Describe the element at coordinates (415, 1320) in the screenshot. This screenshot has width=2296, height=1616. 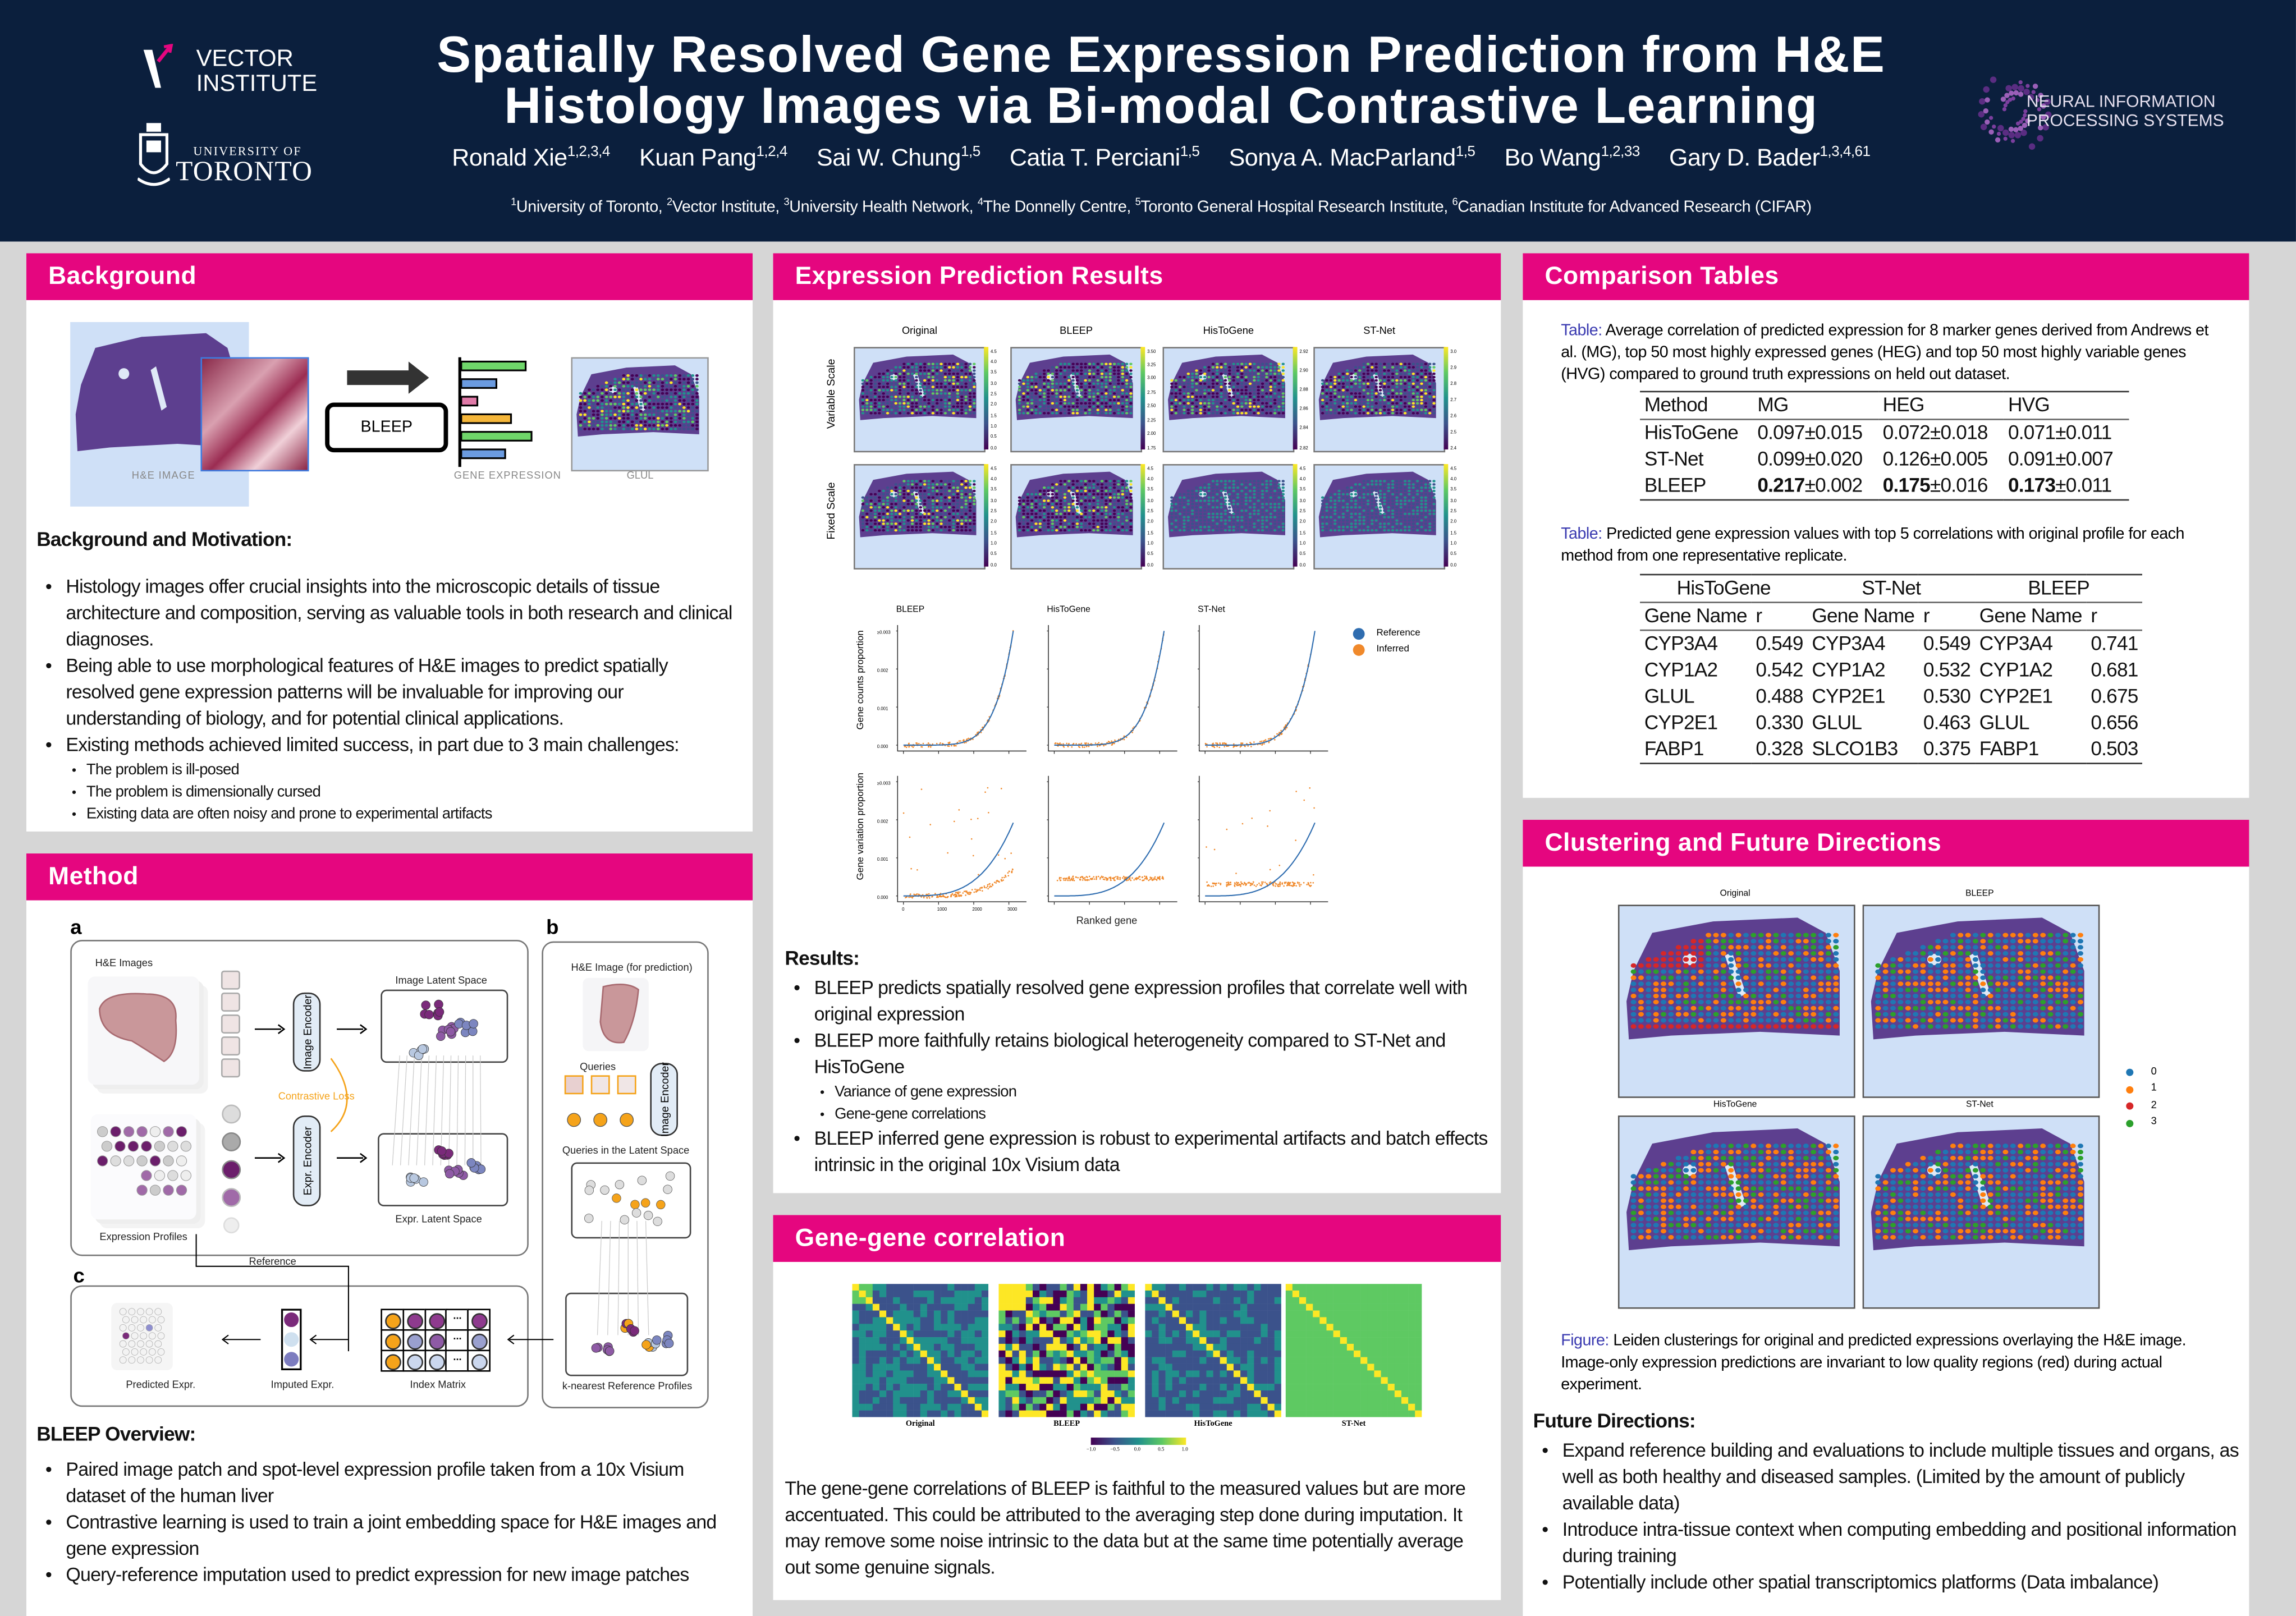
I see `profile-dot` at that location.